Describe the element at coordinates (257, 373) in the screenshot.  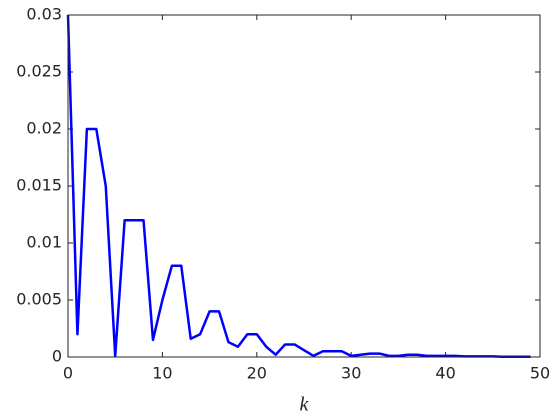
I see `x-tick-label: 20` at that location.